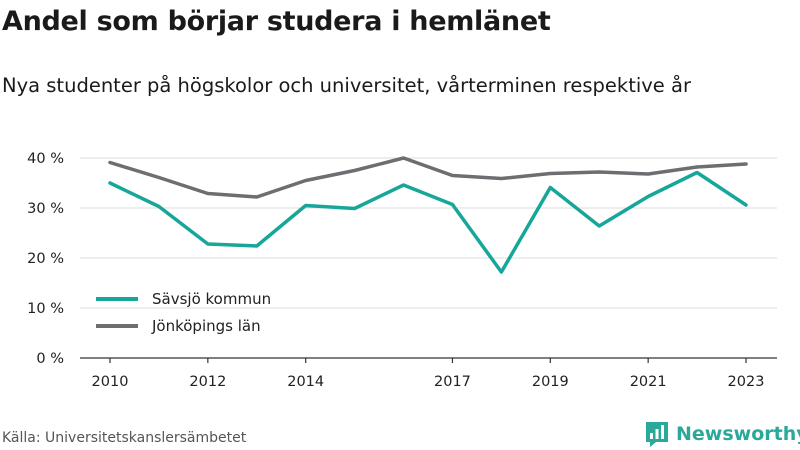 The image size is (800, 450). What do you see at coordinates (428, 360) in the screenshot?
I see `x-axis` at bounding box center [428, 360].